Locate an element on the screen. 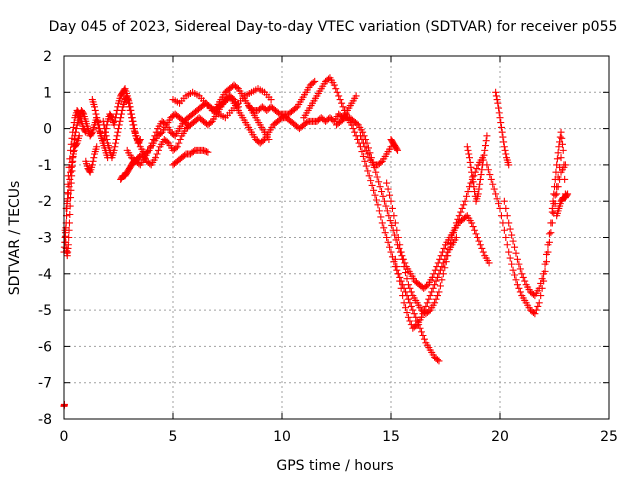 This screenshot has width=640, height=480. y-tick-label: -4 is located at coordinates (45, 275).